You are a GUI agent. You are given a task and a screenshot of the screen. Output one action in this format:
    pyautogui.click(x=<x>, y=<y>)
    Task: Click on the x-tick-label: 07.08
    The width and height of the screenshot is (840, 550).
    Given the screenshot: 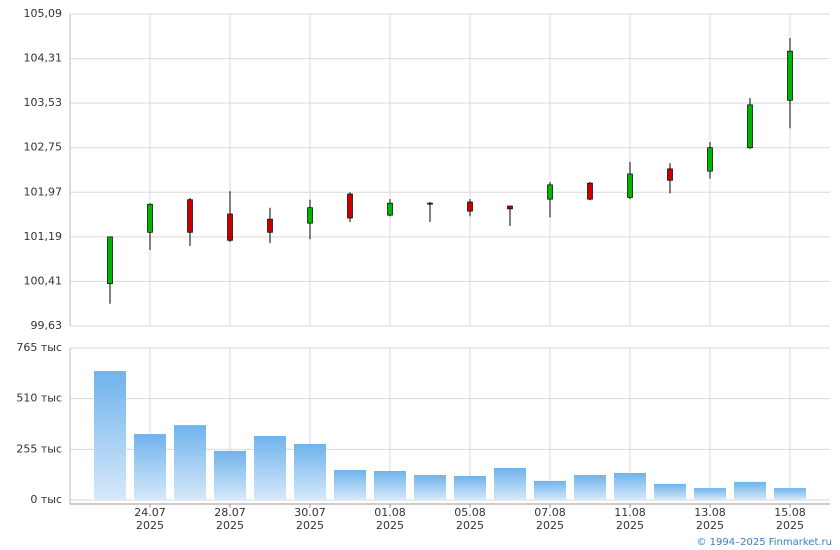 What is the action you would take?
    pyautogui.click(x=550, y=512)
    